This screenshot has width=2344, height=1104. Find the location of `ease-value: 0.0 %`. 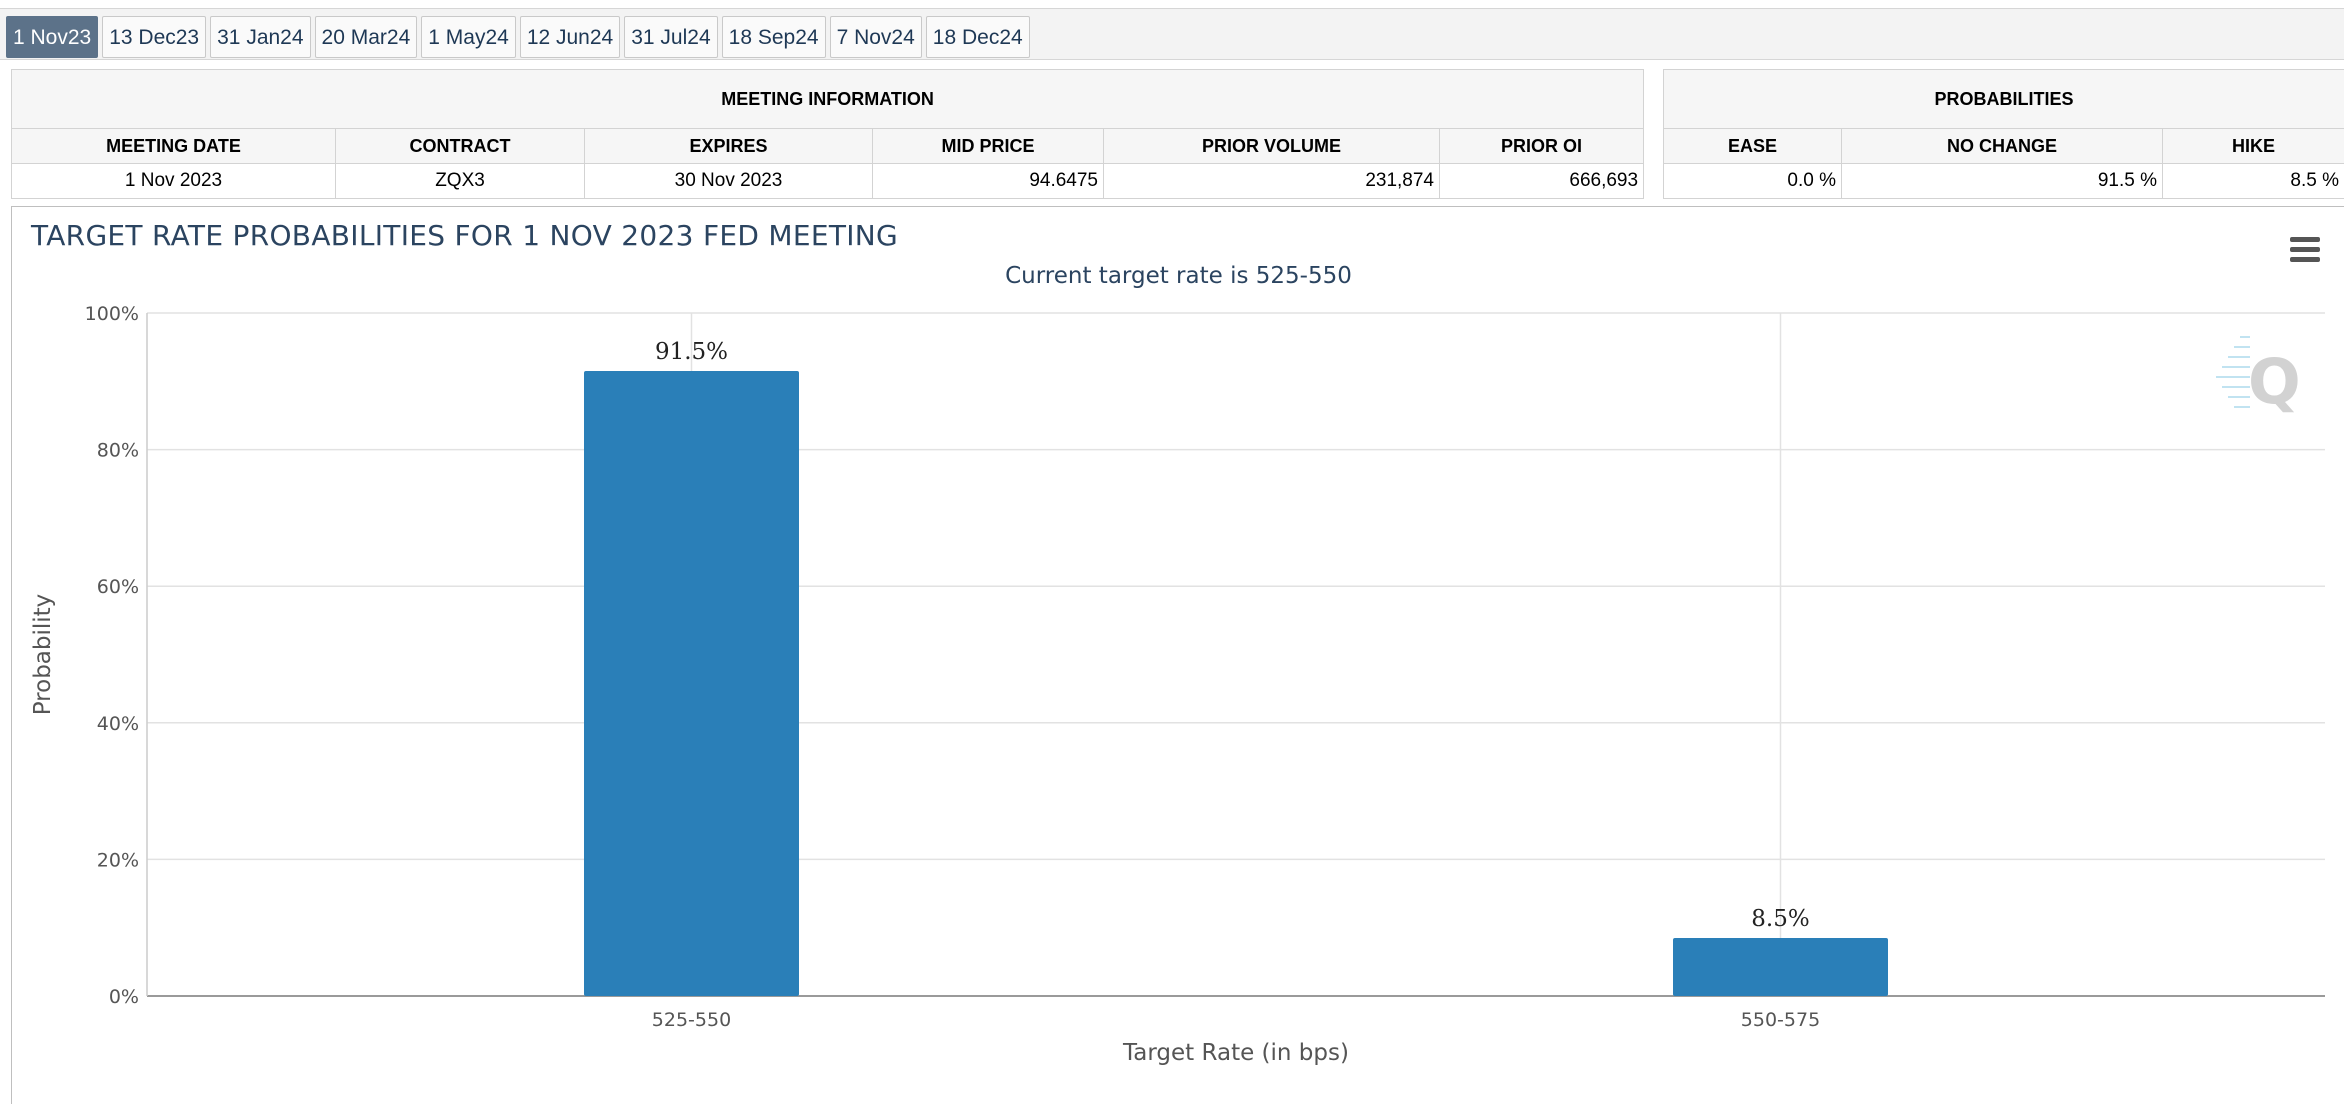

ease-value: 0.0 % is located at coordinates (1752, 181).